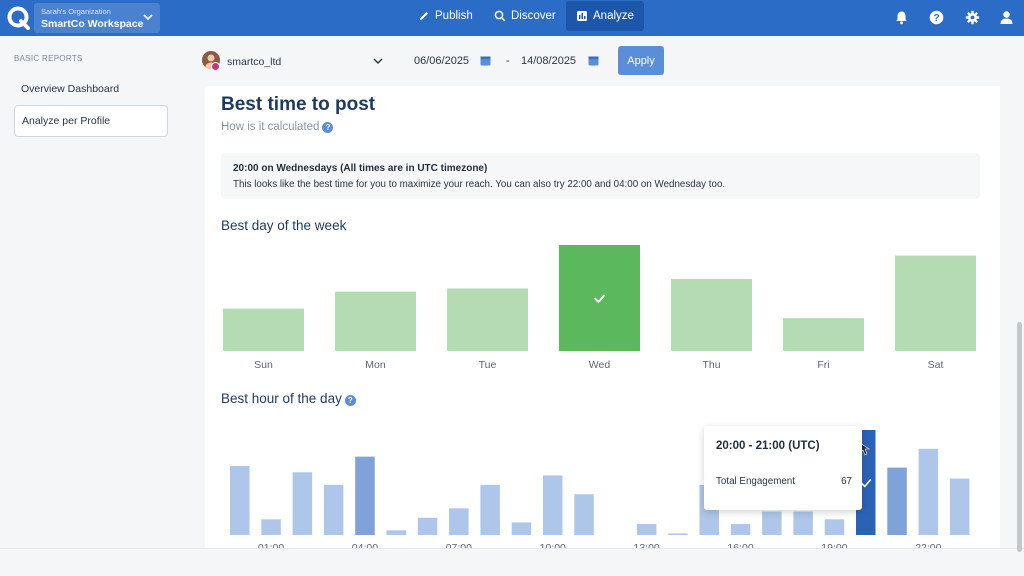 The height and width of the screenshot is (576, 1024). Describe the element at coordinates (1019, 437) in the screenshot. I see `scrollbar` at that location.